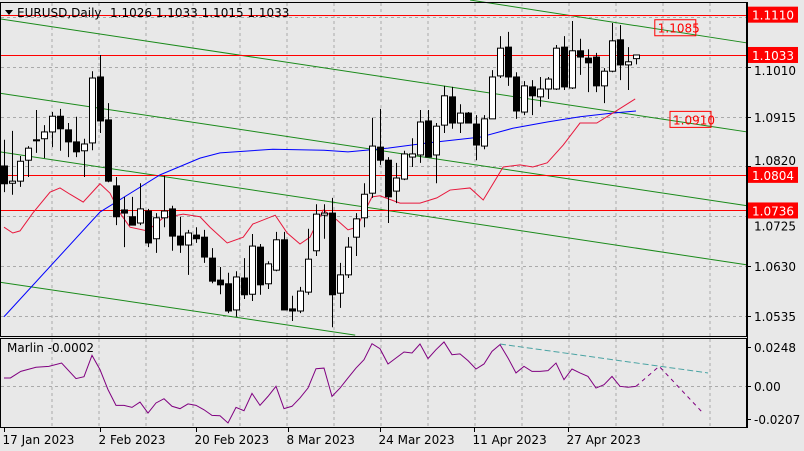 This screenshot has width=804, height=451. What do you see at coordinates (320, 382) in the screenshot?
I see `marlin-line` at bounding box center [320, 382].